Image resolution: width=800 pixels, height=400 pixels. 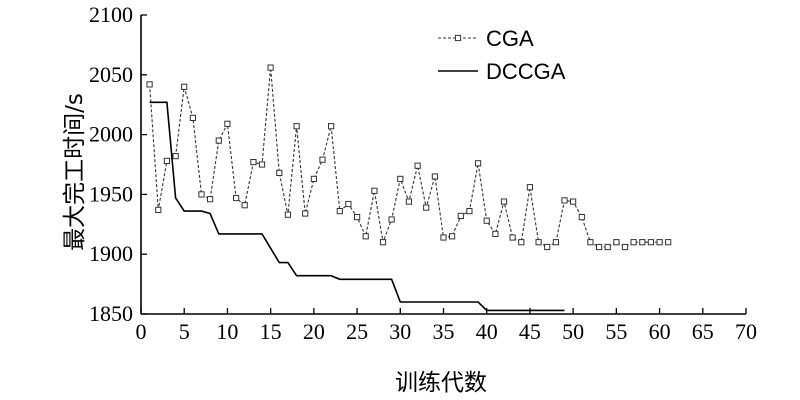 What do you see at coordinates (314, 331) in the screenshot?
I see `x-tick-label: 20` at bounding box center [314, 331].